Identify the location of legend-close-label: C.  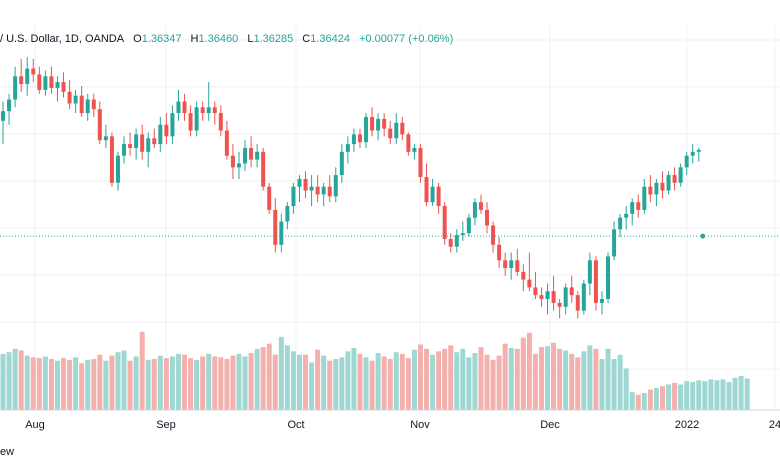
(306, 39).